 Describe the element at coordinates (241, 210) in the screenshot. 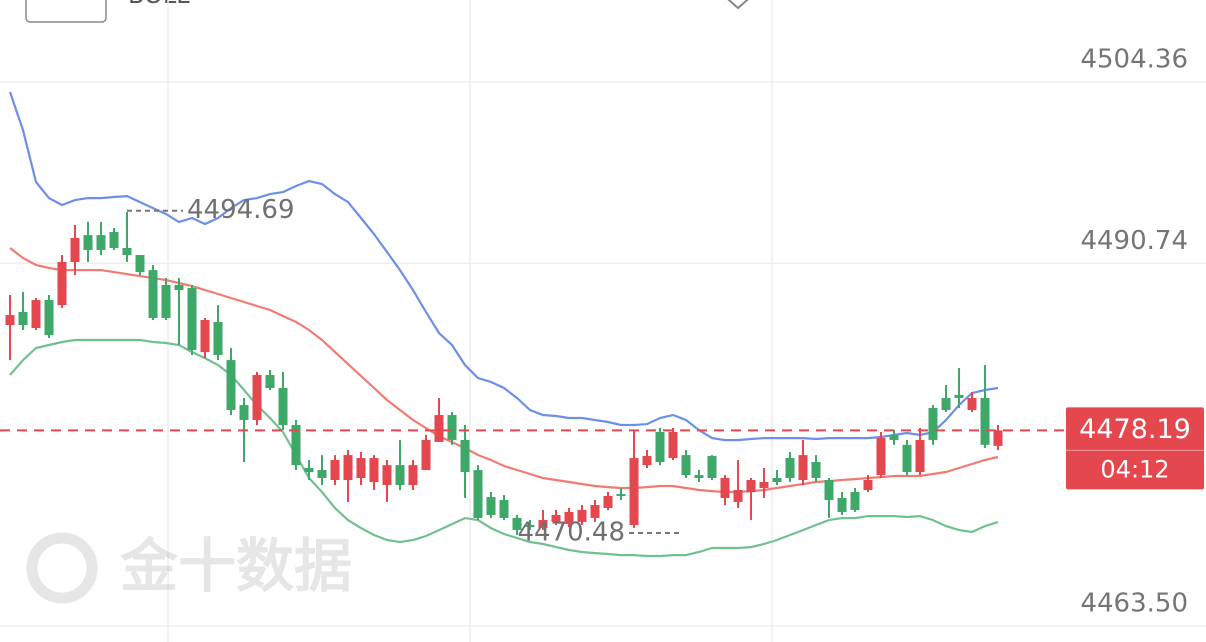

I see `max-marker: 4494.69` at that location.